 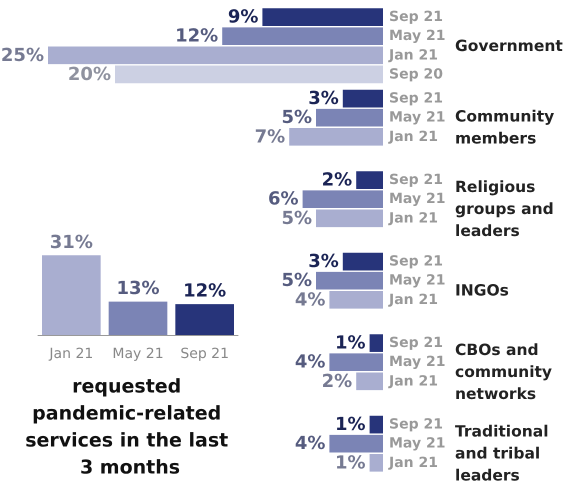 What do you see at coordinates (416, 17) in the screenshot?
I see `series-label: Sep 21` at bounding box center [416, 17].